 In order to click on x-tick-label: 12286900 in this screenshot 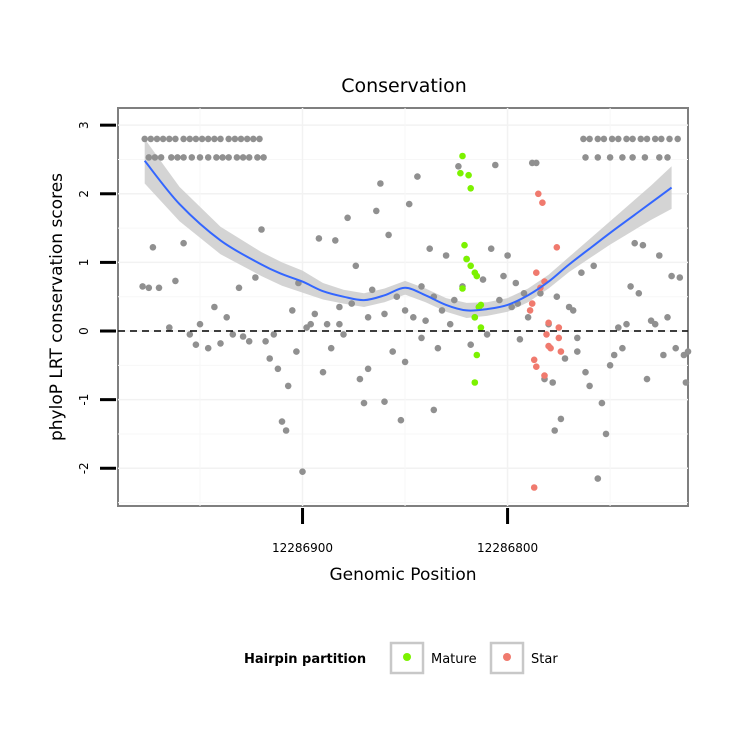, I will do `click(302, 548)`.